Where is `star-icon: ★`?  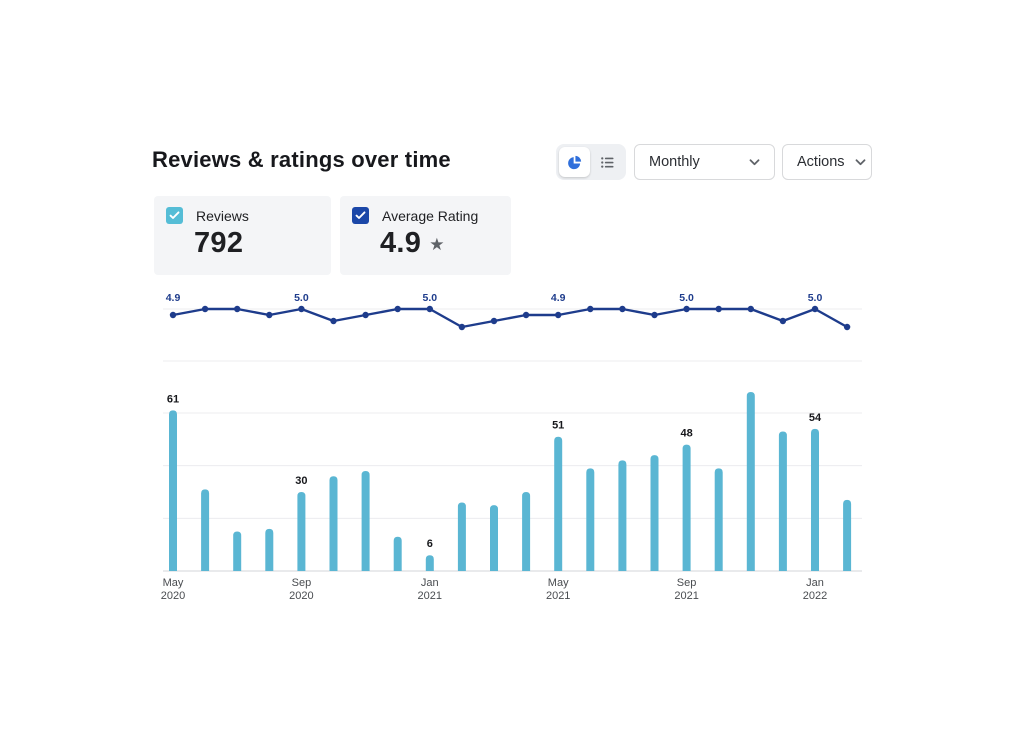 star-icon: ★ is located at coordinates (437, 244).